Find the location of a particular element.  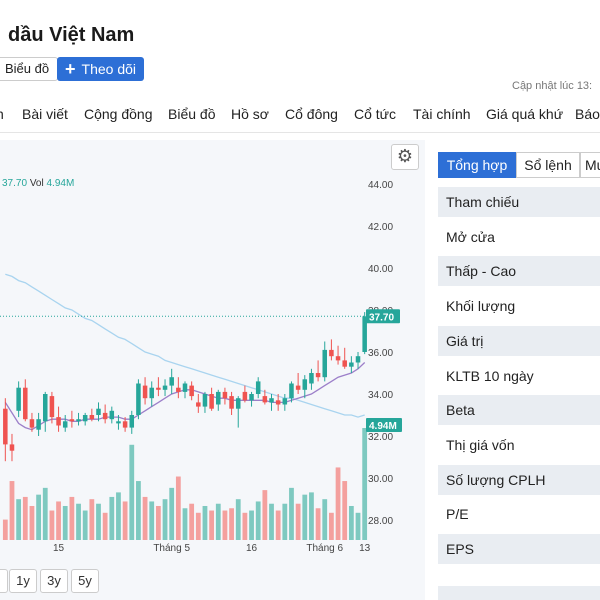

row-pe: P/E is located at coordinates (457, 514).